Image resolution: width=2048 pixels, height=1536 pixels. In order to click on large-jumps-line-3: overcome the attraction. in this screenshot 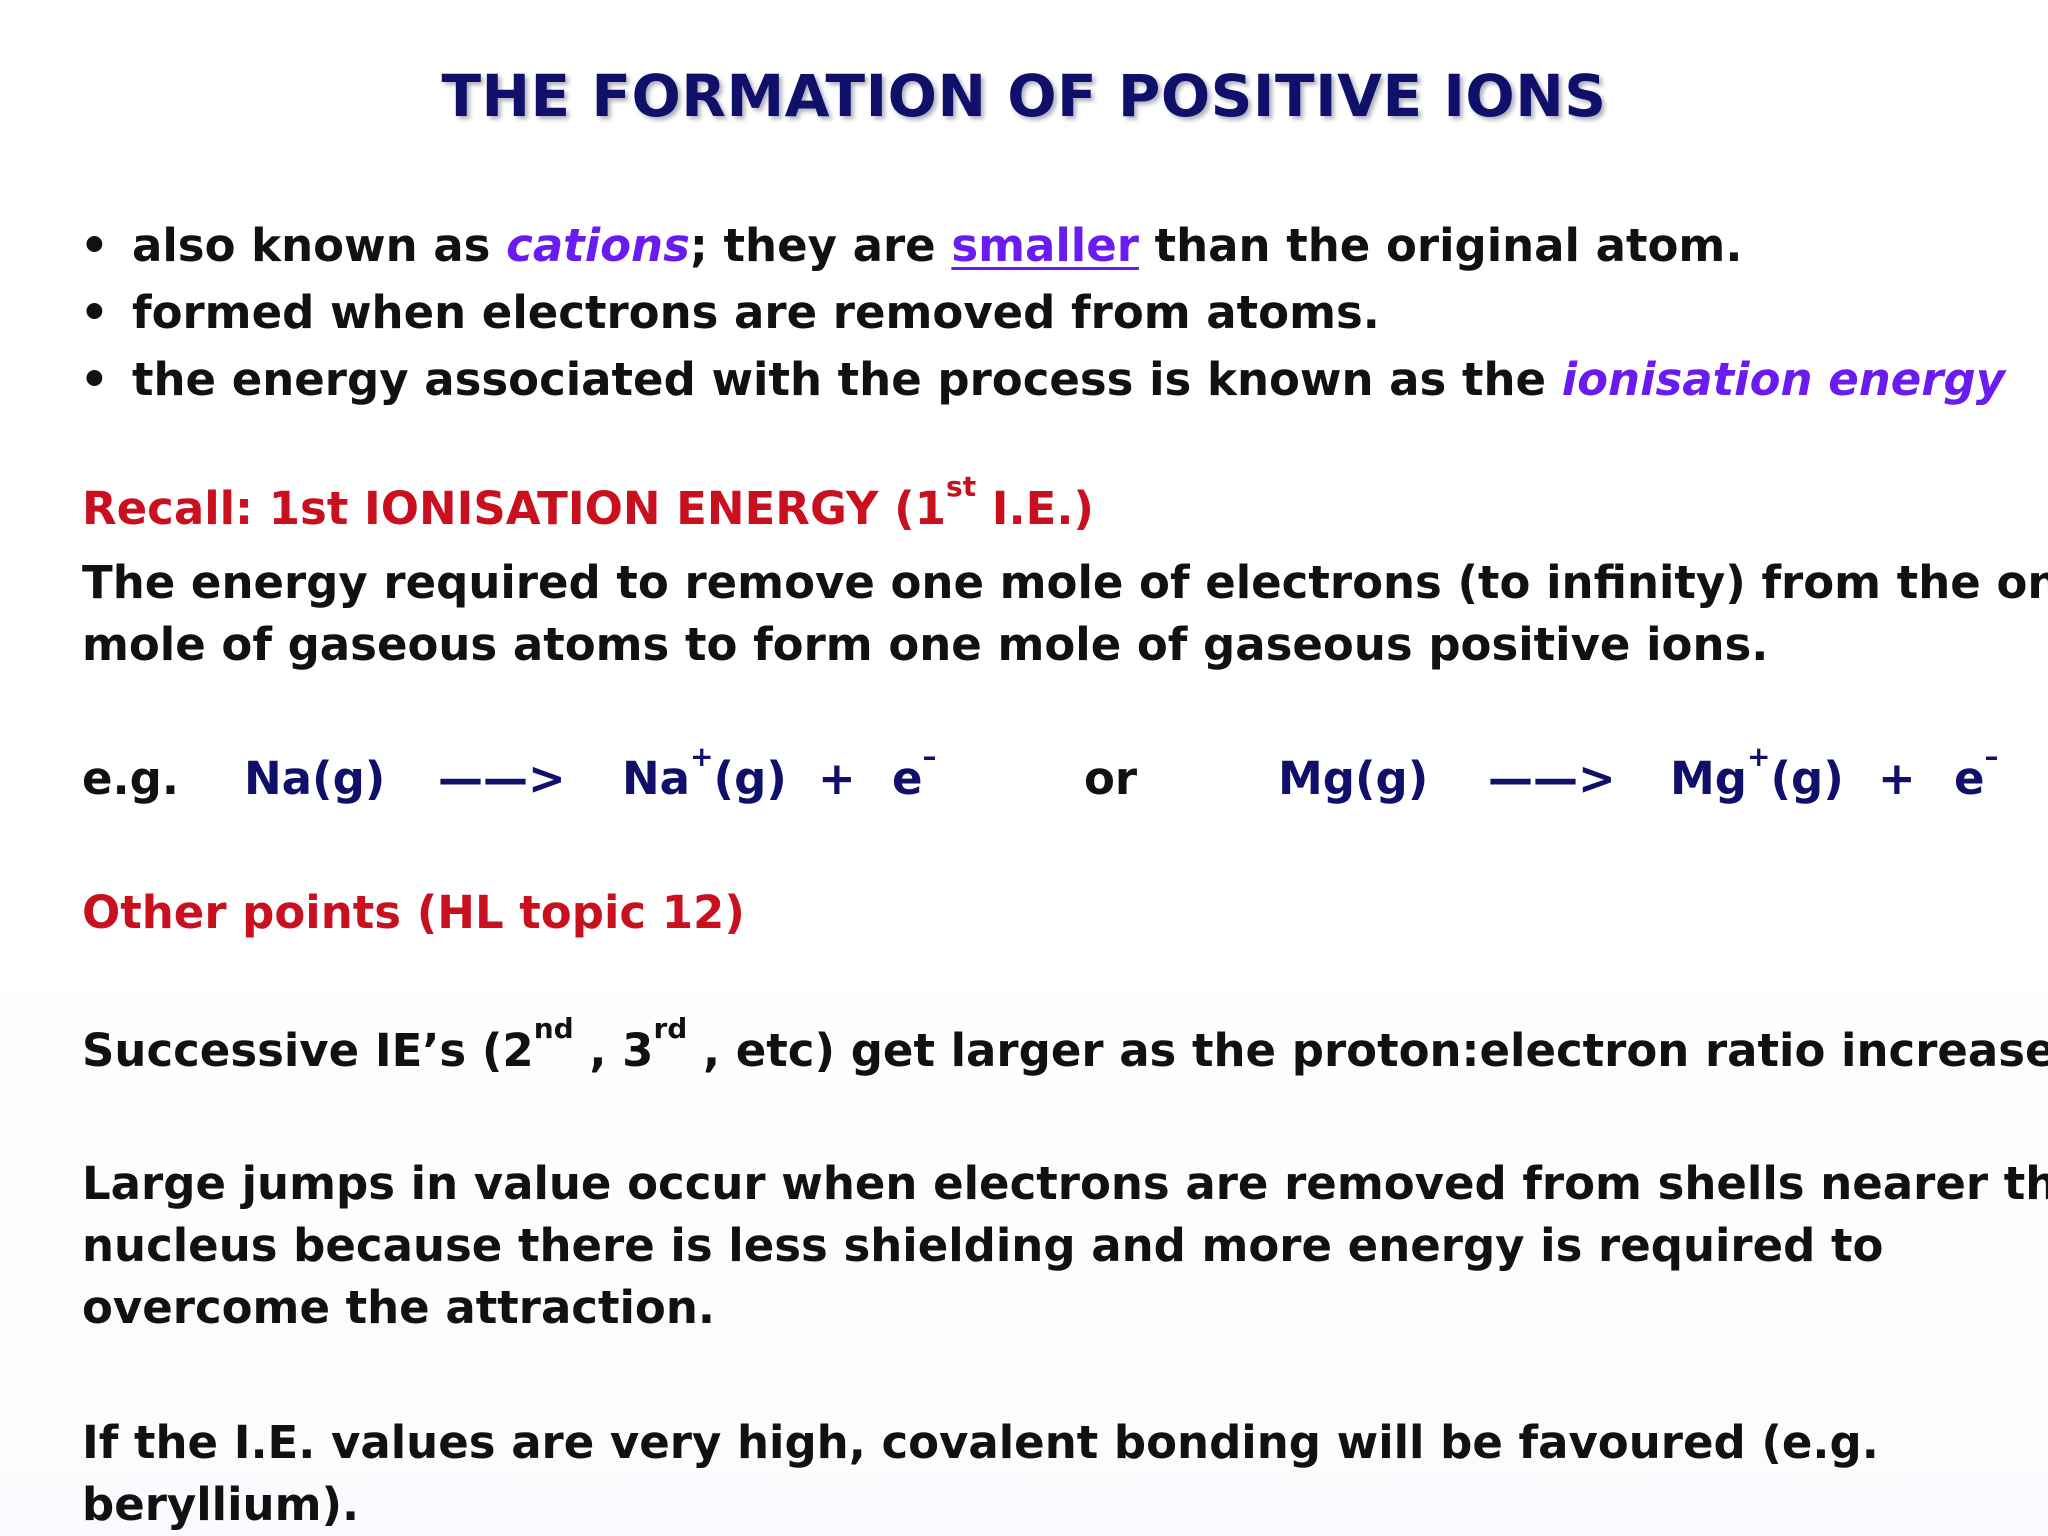, I will do `click(398, 1307)`.